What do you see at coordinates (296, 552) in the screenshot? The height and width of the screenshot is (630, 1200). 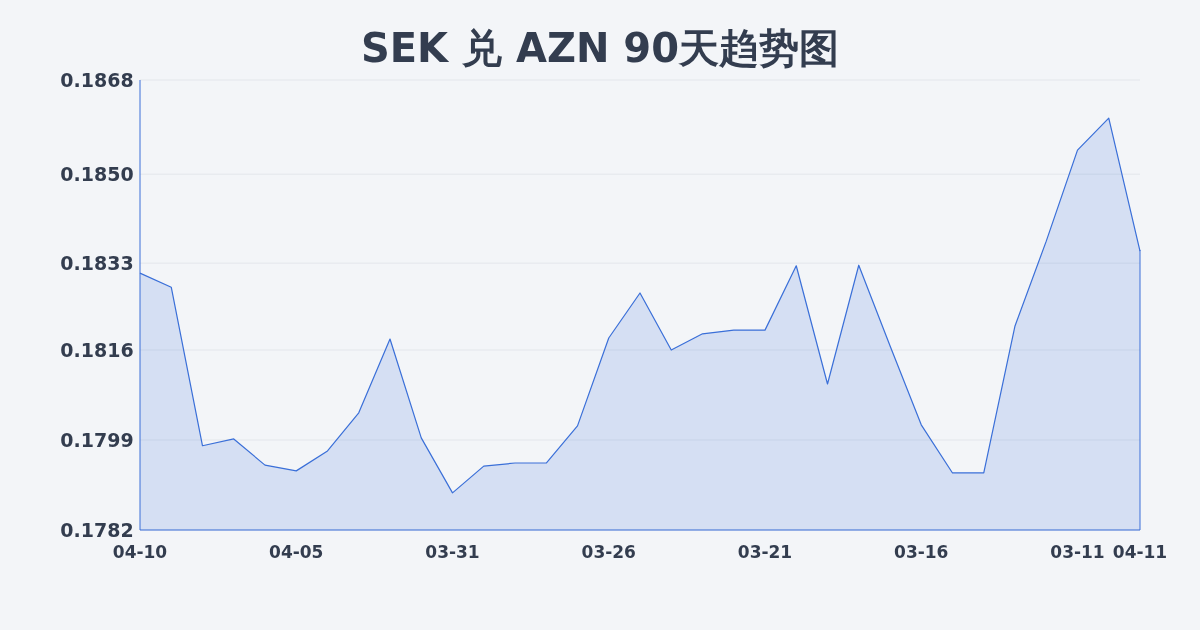 I see `x-tick-label: 04-05` at bounding box center [296, 552].